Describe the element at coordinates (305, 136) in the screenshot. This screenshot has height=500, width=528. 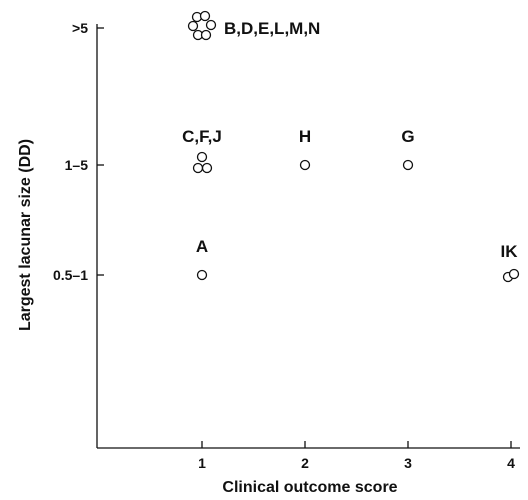
I see `point-label: H` at that location.